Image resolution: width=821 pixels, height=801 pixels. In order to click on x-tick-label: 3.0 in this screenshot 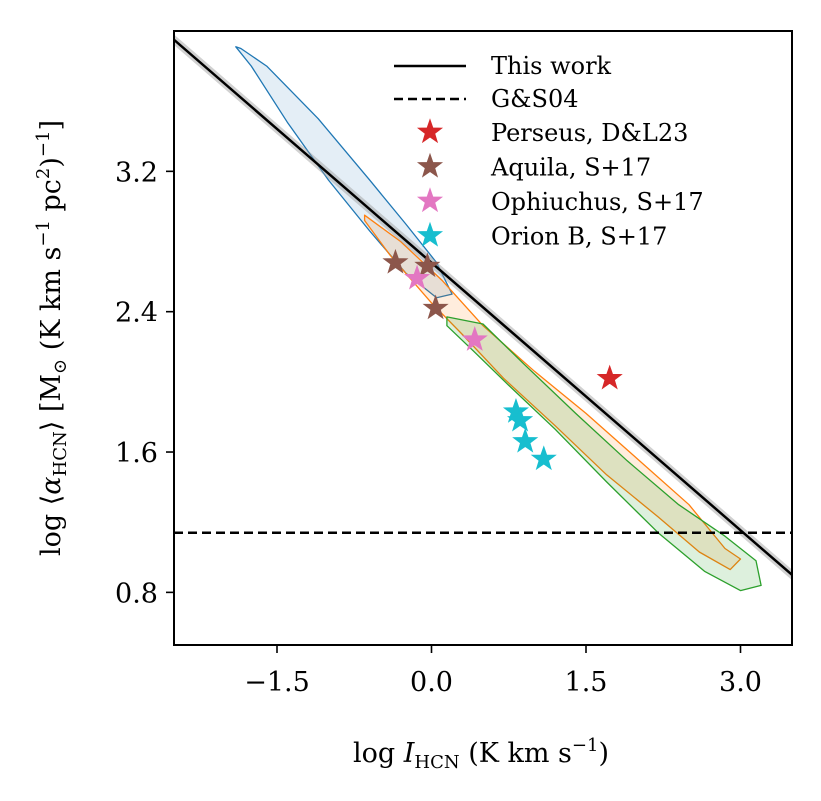, I will do `click(740, 682)`.